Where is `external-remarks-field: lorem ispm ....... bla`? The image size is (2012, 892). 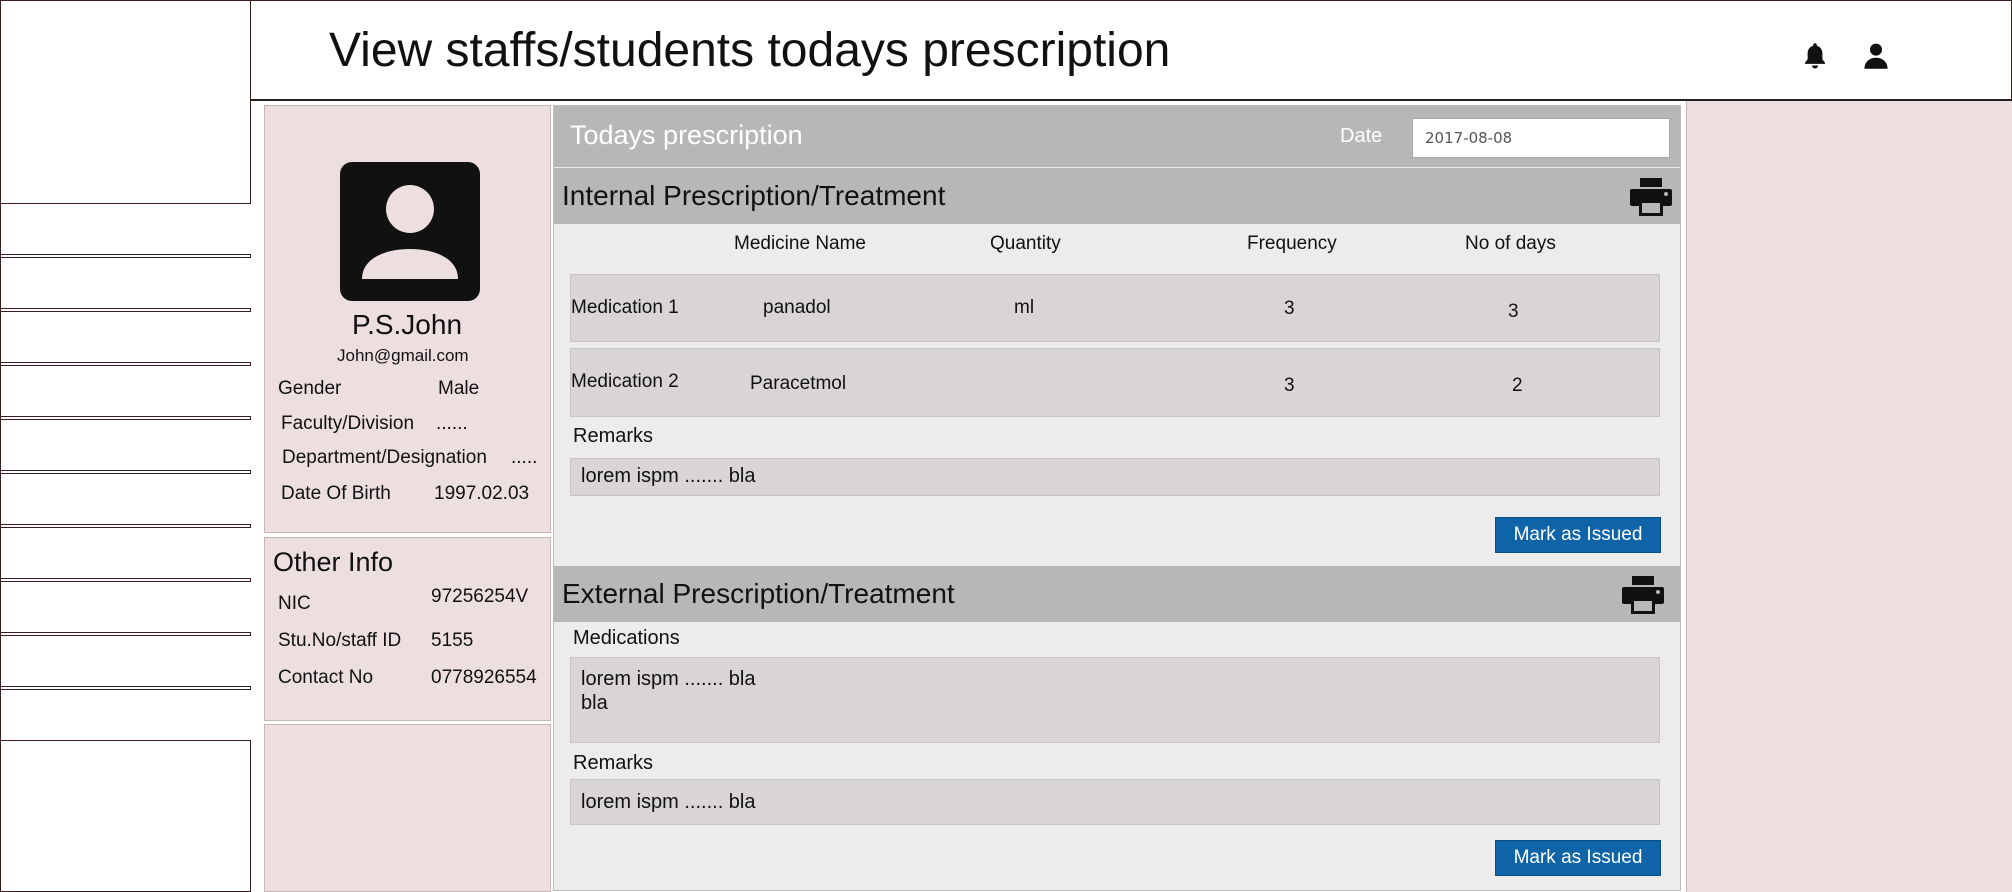 external-remarks-field: lorem ispm ....... bla is located at coordinates (1115, 802).